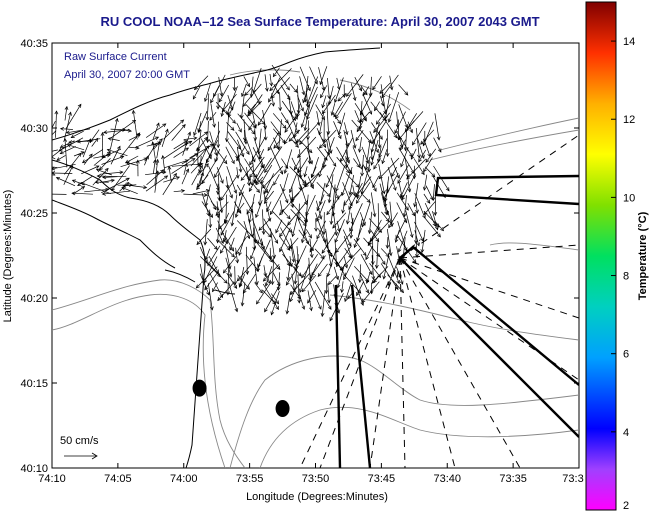  I want to click on x-tick-label: 74:10, so click(52, 479).